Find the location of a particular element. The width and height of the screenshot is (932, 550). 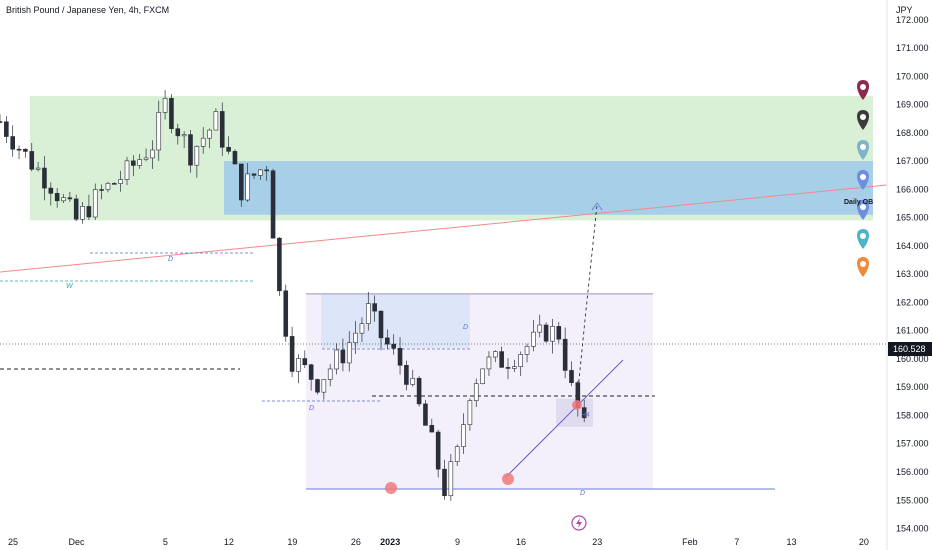

marker-pins is located at coordinates (863, 178).